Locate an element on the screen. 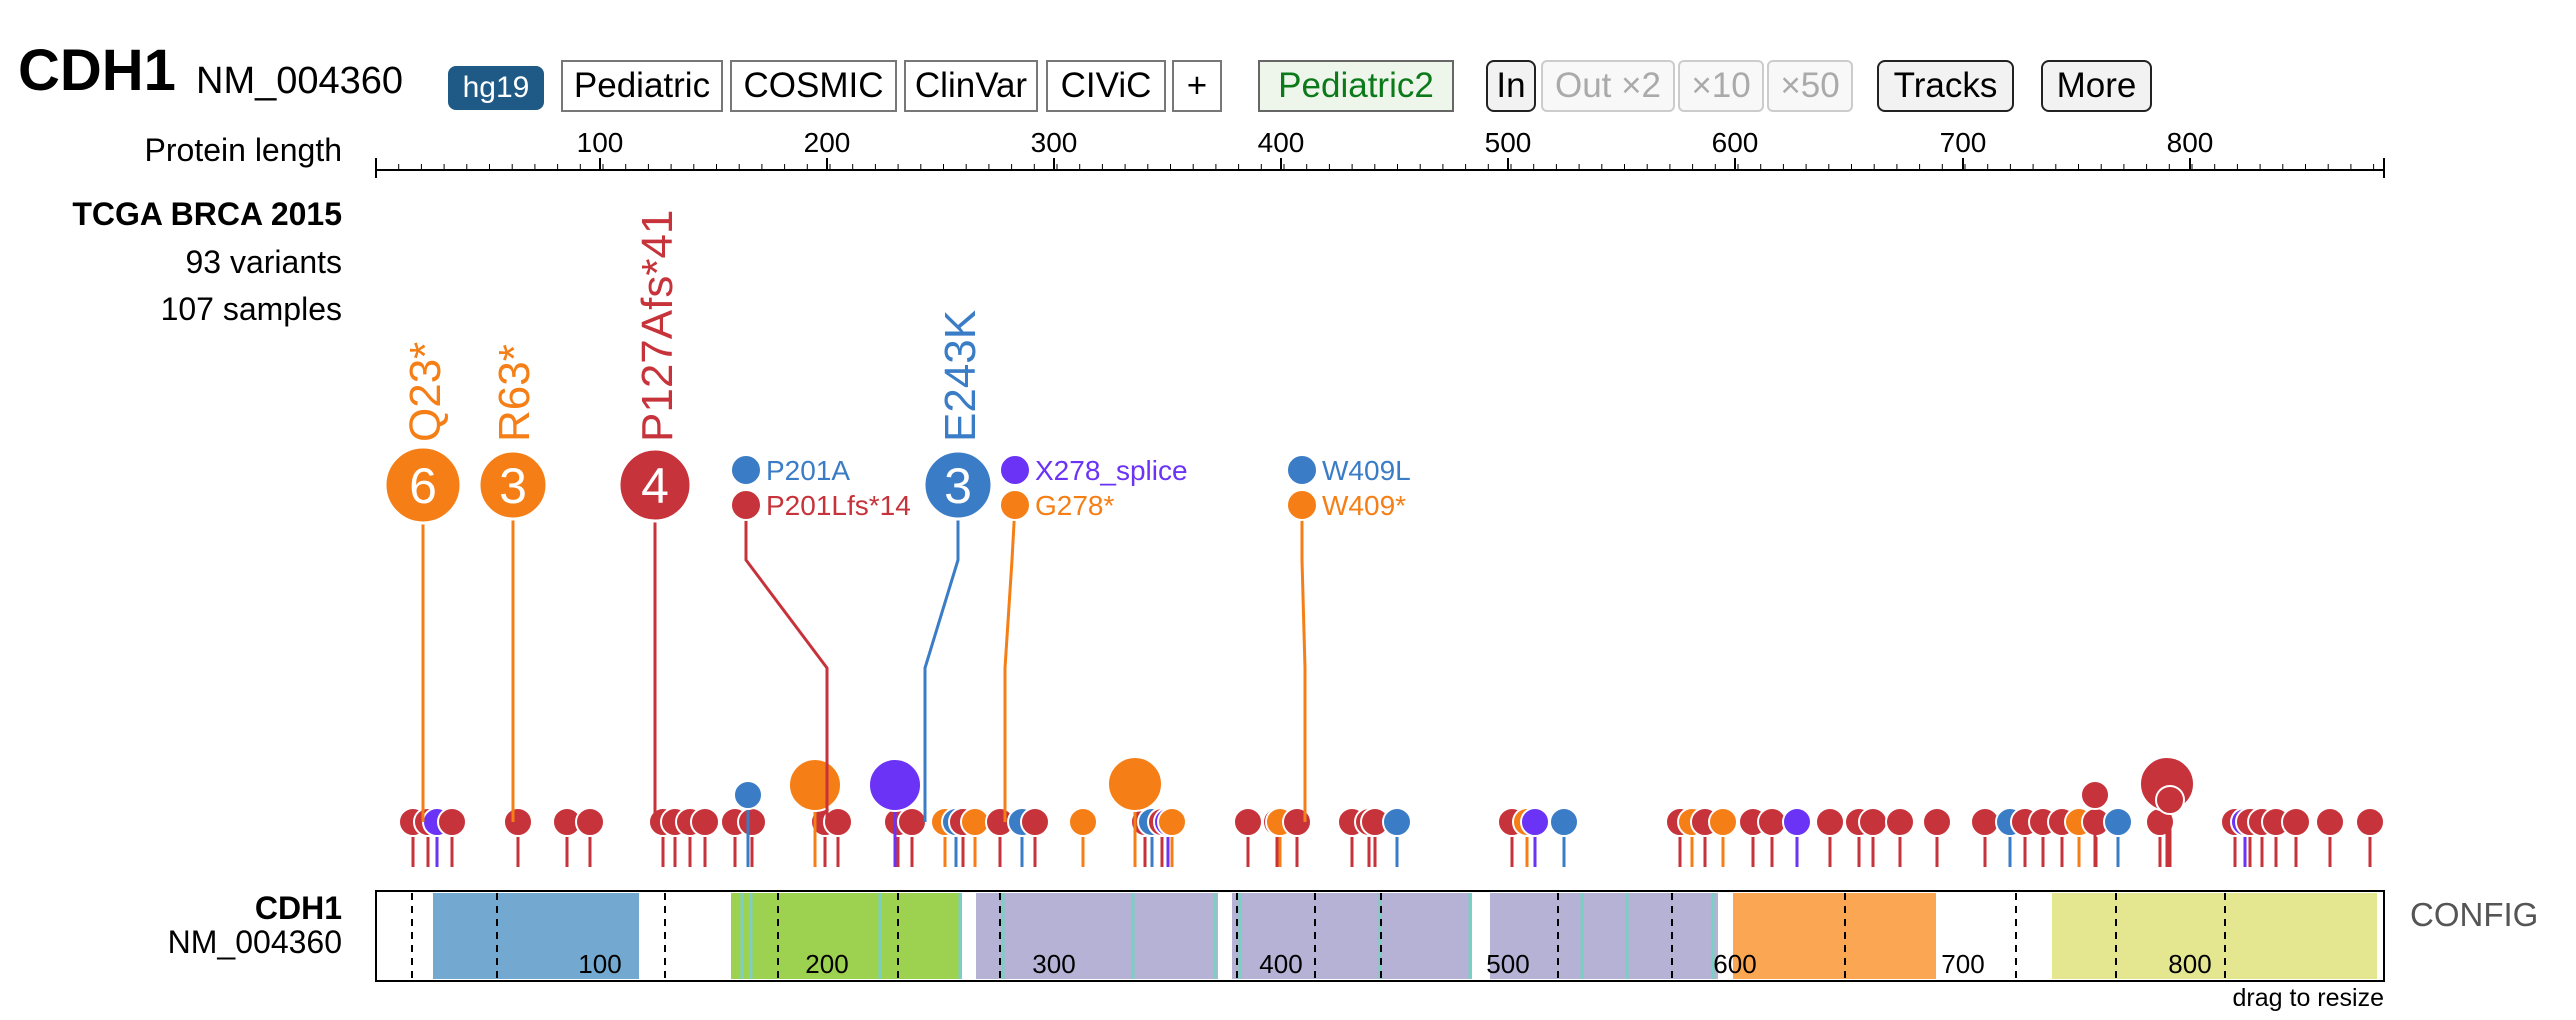  protein-tick-label: 800 is located at coordinates (2189, 964).